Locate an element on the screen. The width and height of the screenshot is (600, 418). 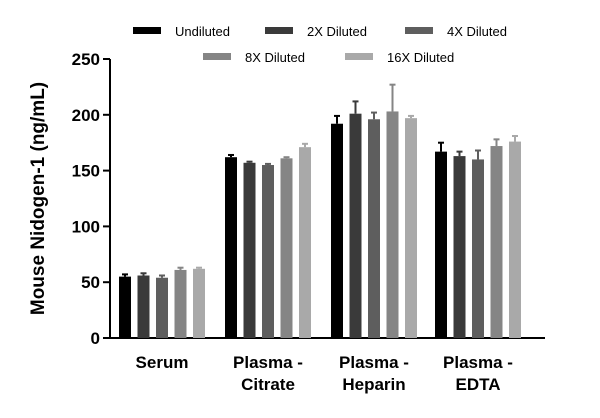
y-axis-title: Mouse Nidogen-1 (ng/mL) is located at coordinates (38, 198).